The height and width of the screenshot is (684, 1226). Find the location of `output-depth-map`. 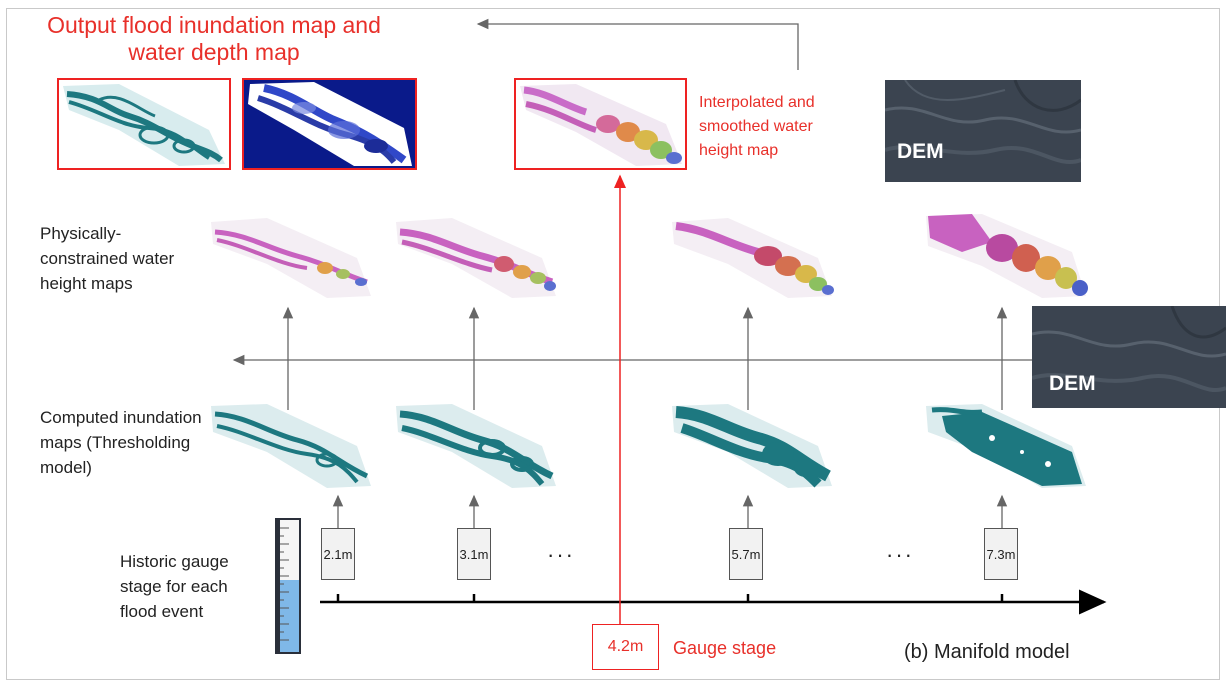

output-depth-map is located at coordinates (329, 124).